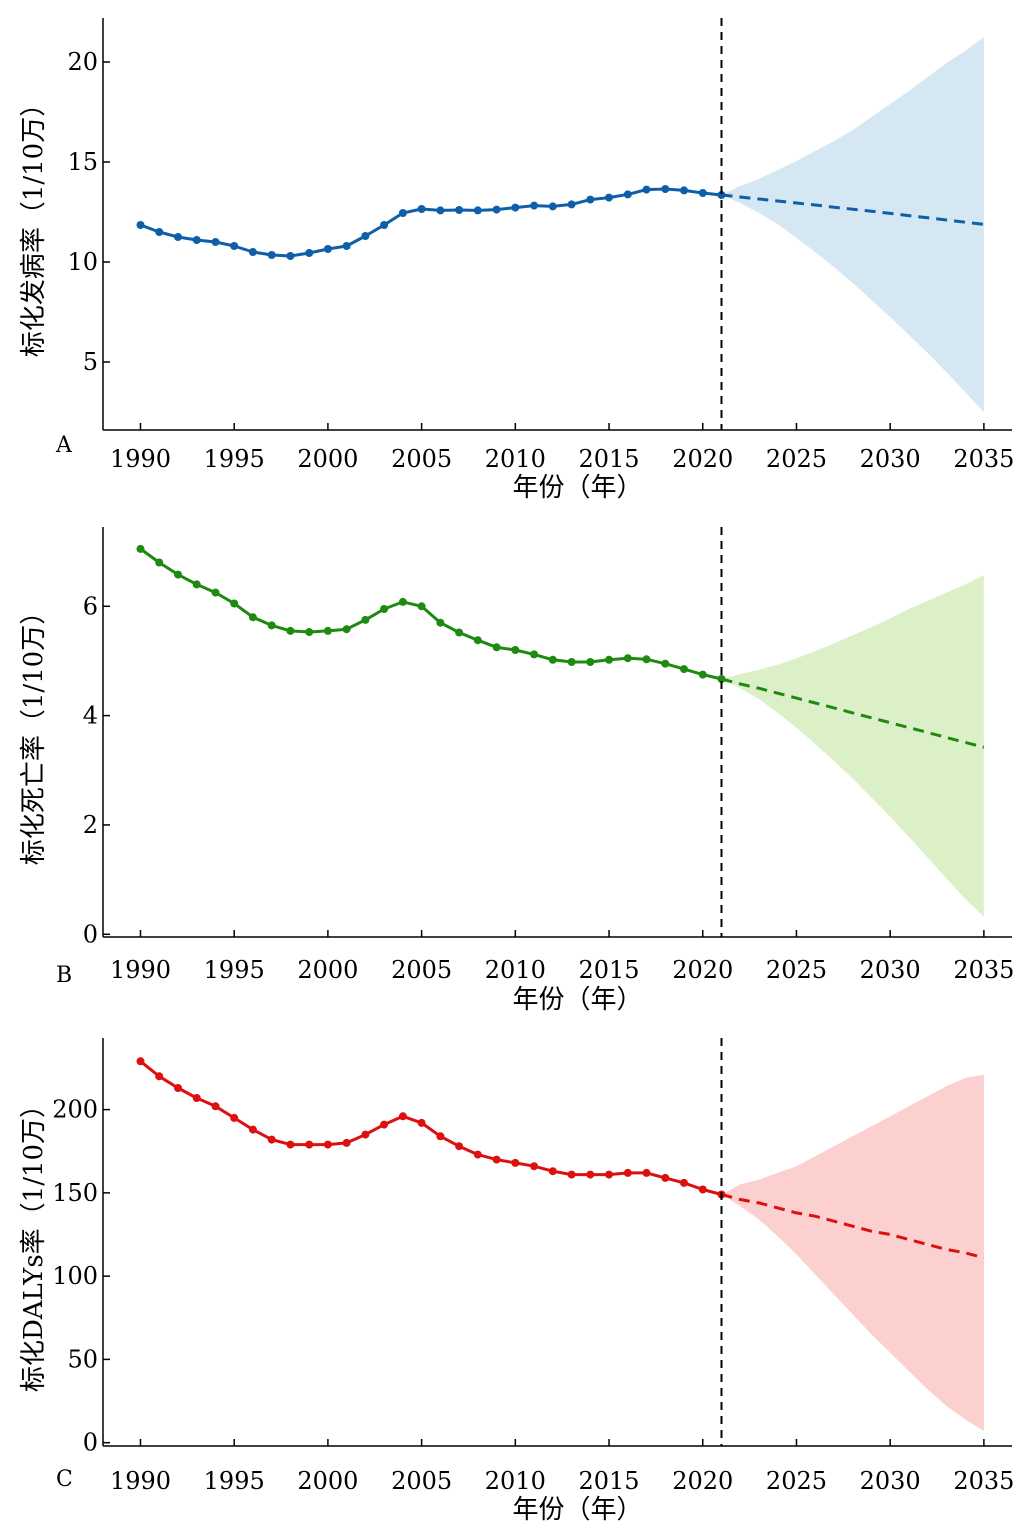 The image size is (1026, 1531). What do you see at coordinates (82, 162) in the screenshot?
I see `y-tick-label: 15` at bounding box center [82, 162].